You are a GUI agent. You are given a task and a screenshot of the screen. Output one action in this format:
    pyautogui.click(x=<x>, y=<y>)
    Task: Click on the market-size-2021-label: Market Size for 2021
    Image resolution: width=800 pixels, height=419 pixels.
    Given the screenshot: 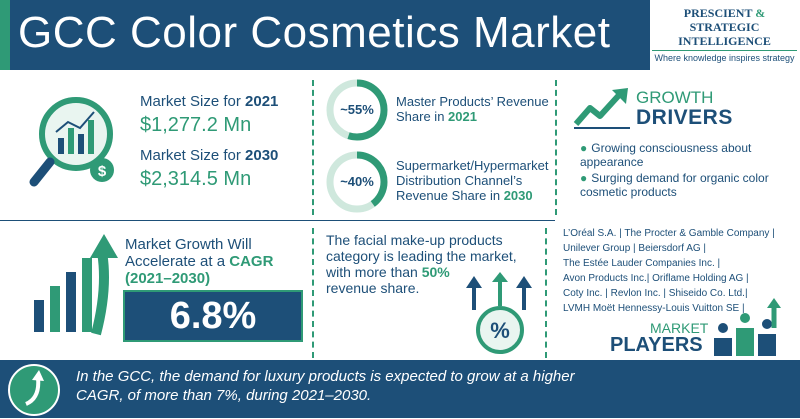 What is the action you would take?
    pyautogui.click(x=209, y=101)
    